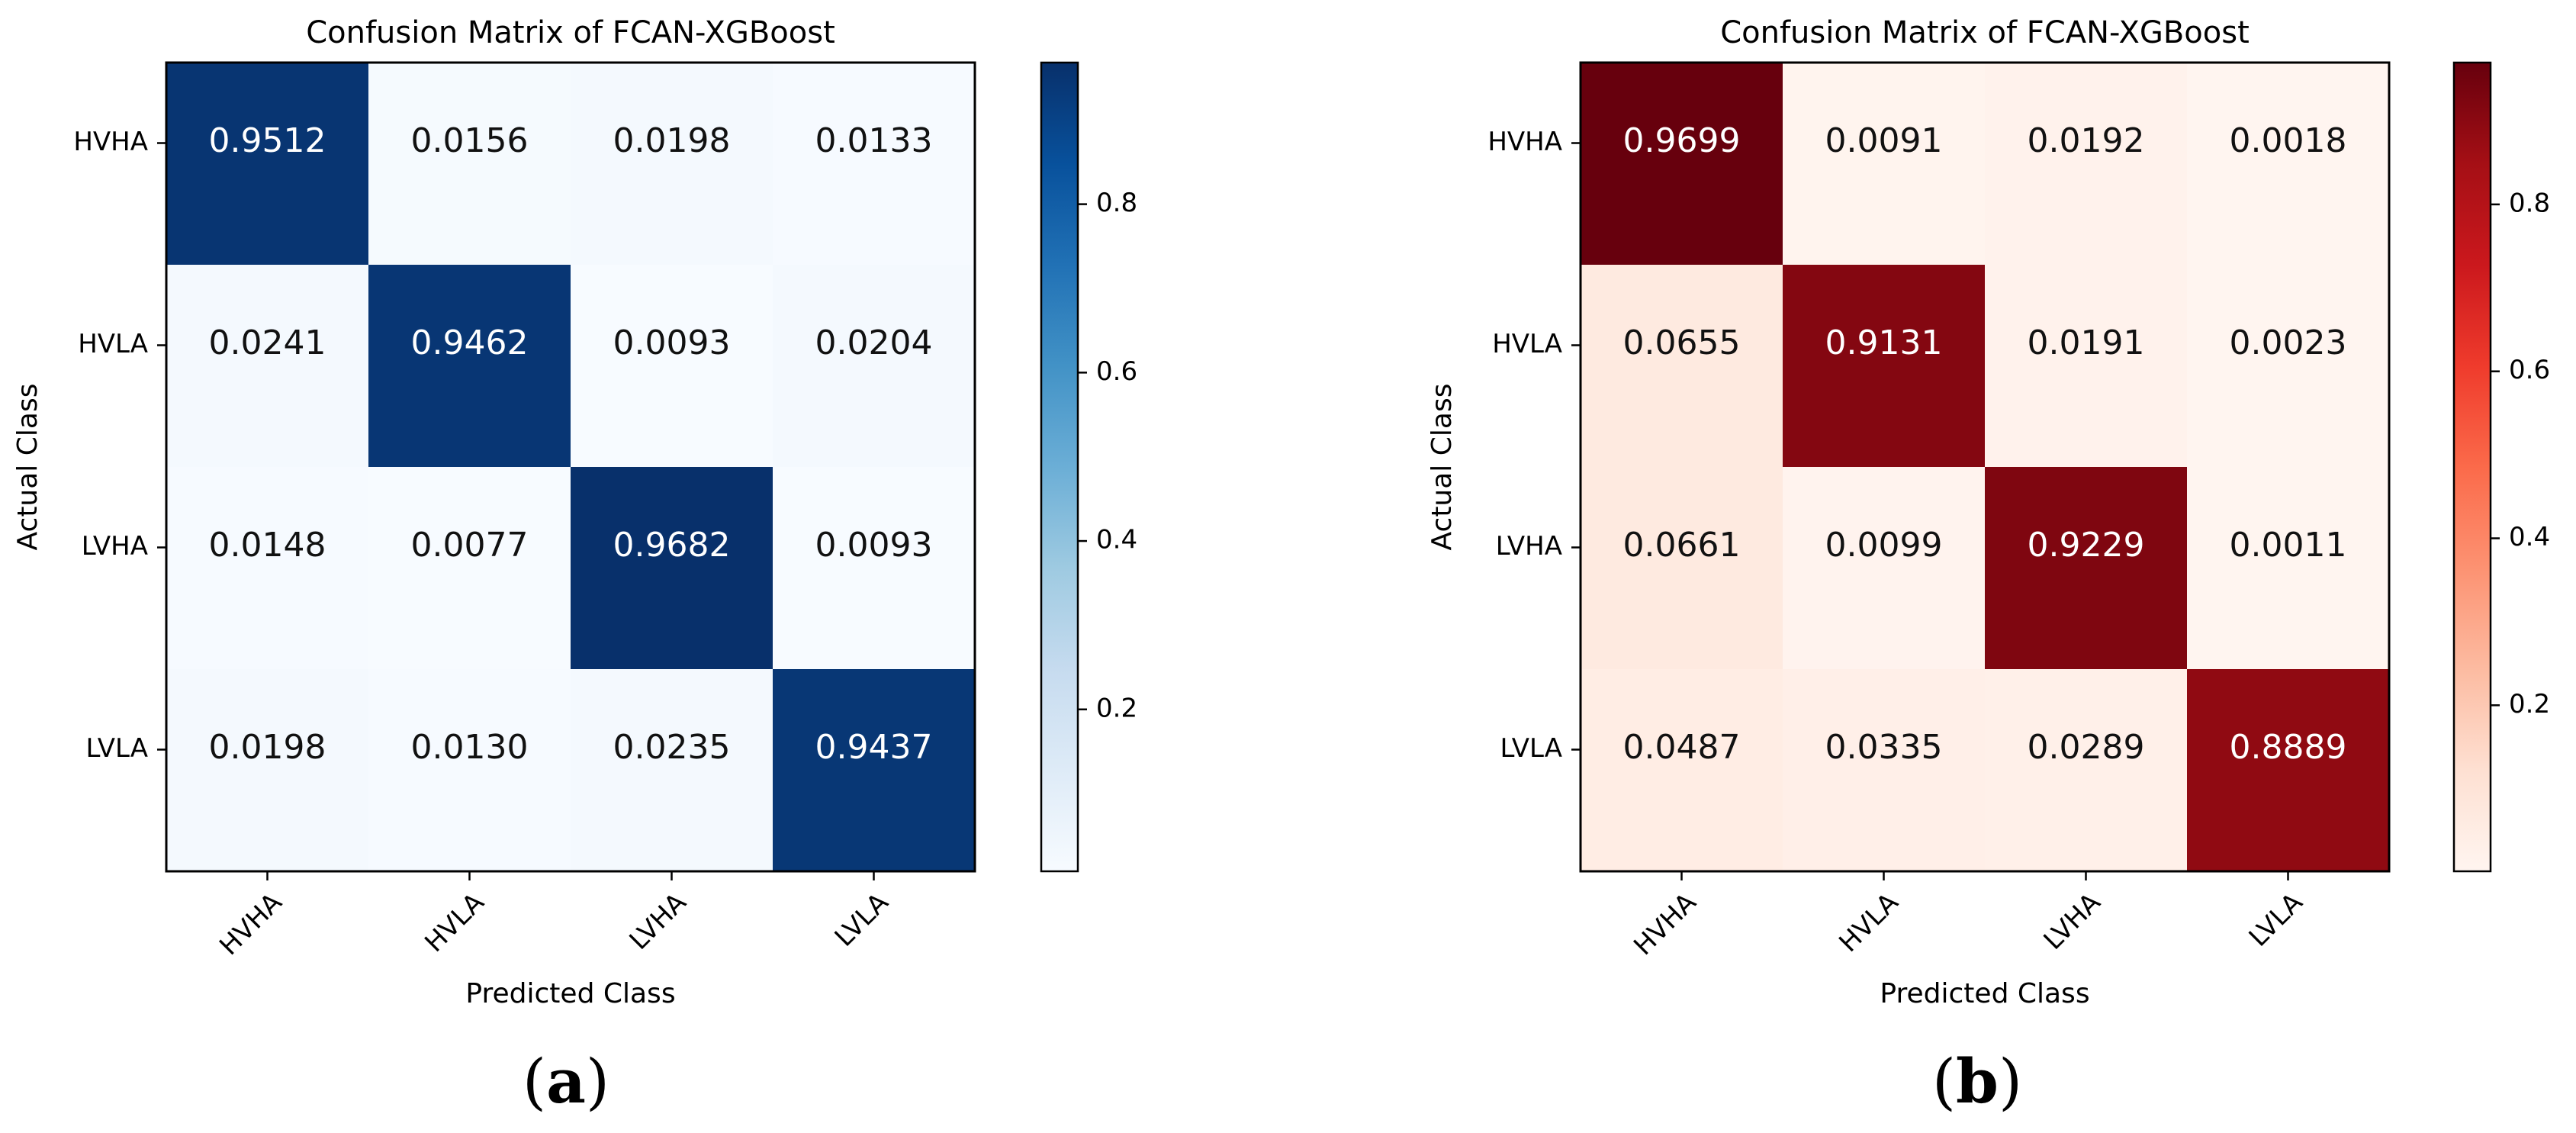 The width and height of the screenshot is (2576, 1133). I want to click on cell-value-label: 0.0335, so click(1884, 747).